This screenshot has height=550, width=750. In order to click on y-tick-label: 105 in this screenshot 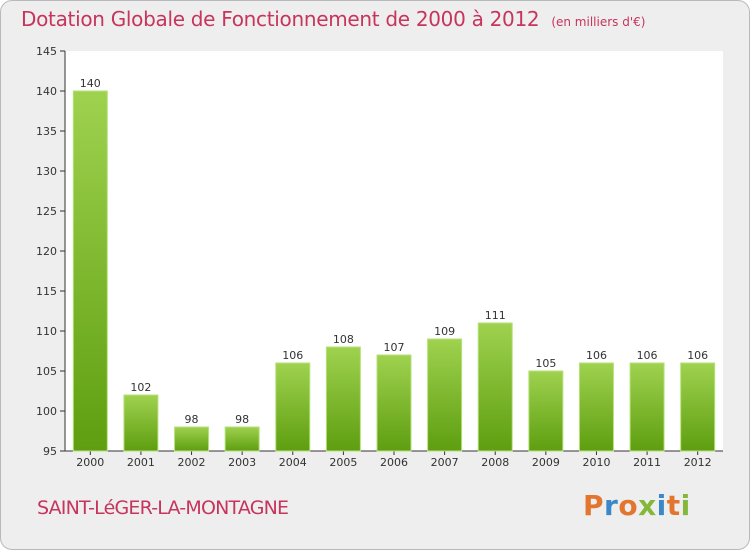, I will do `click(46, 371)`.